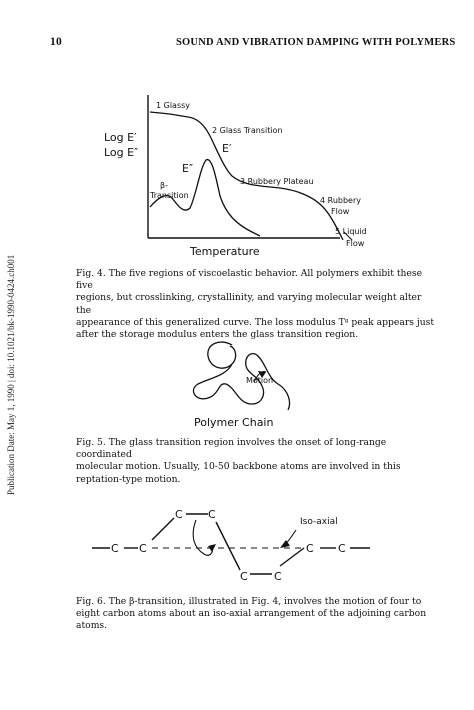 The height and width of the screenshot is (710, 474). I want to click on fig4-region-4-flow: Flow, so click(340, 211).